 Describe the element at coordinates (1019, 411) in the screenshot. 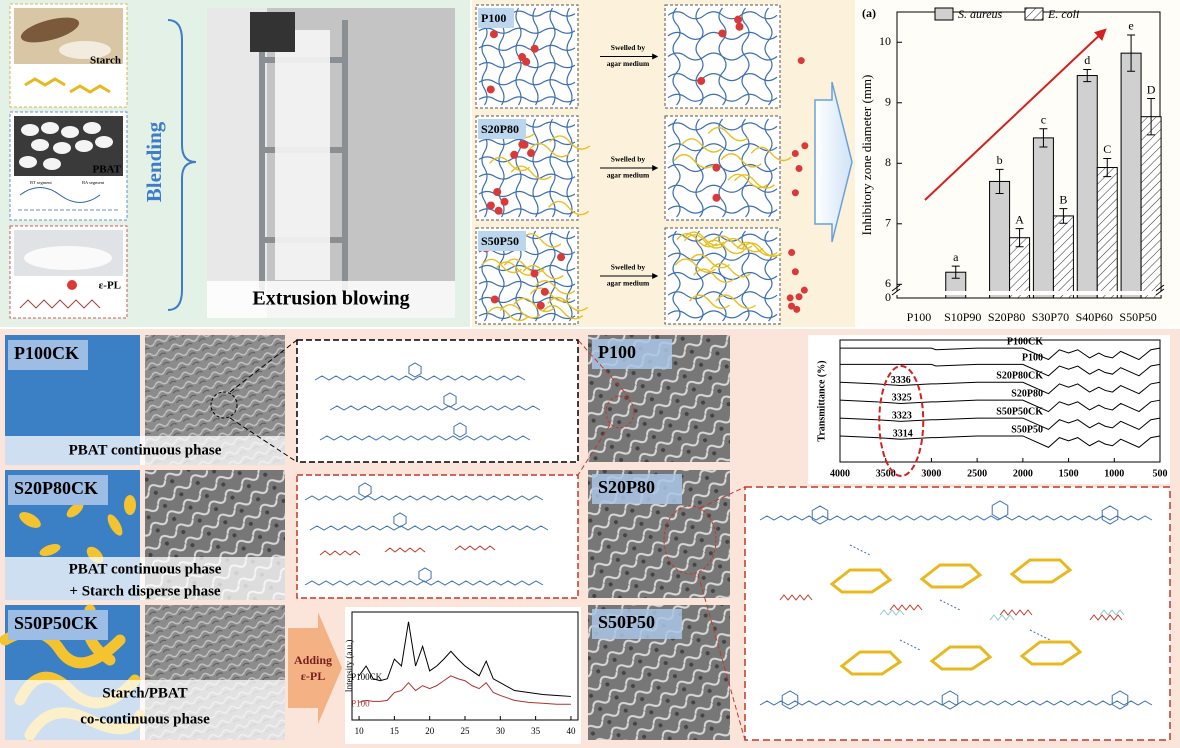

I see `series-label: S50P50CK` at that location.